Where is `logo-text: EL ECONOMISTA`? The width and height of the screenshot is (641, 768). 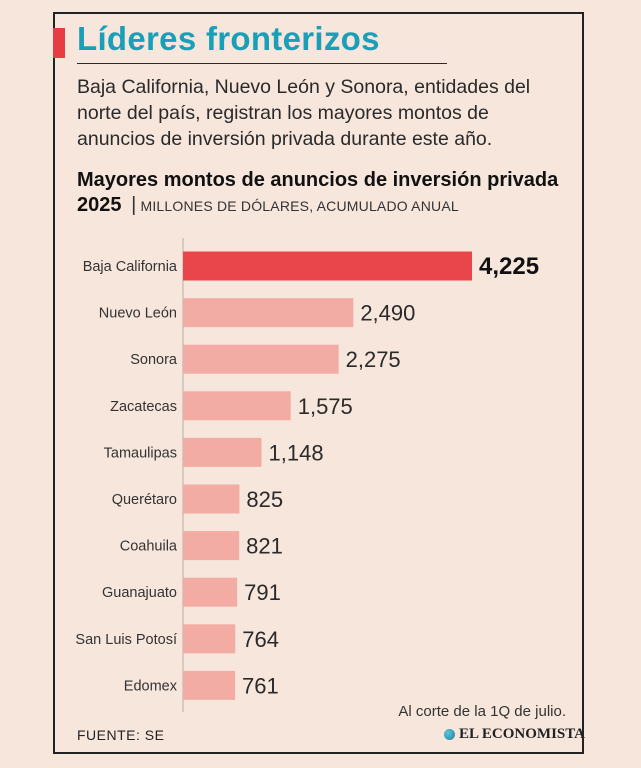
logo-text: EL ECONOMISTA is located at coordinates (522, 734).